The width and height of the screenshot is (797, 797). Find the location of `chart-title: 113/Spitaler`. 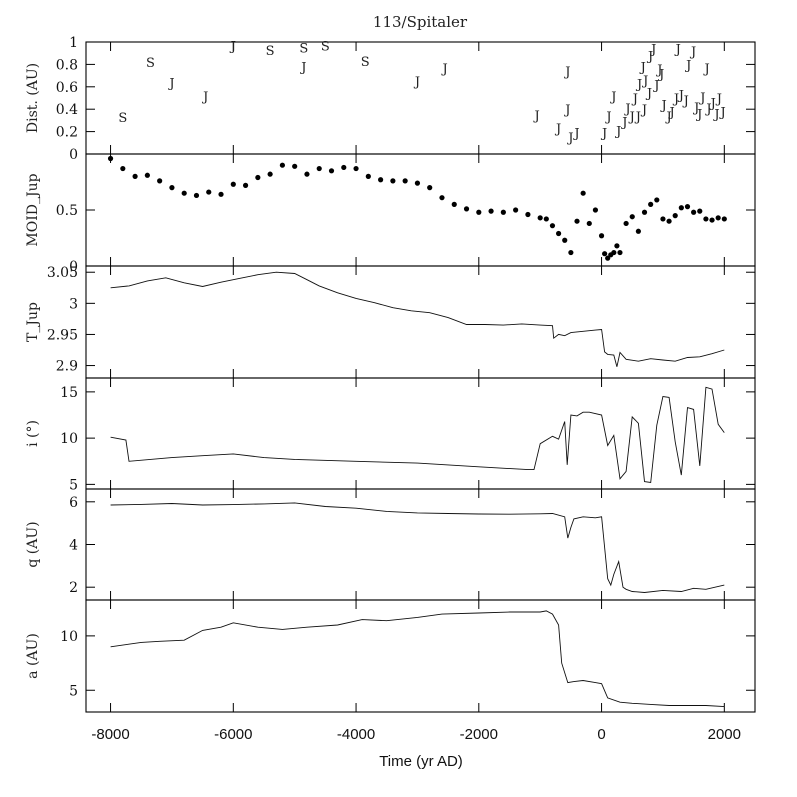

chart-title: 113/Spitaler is located at coordinates (420, 22).